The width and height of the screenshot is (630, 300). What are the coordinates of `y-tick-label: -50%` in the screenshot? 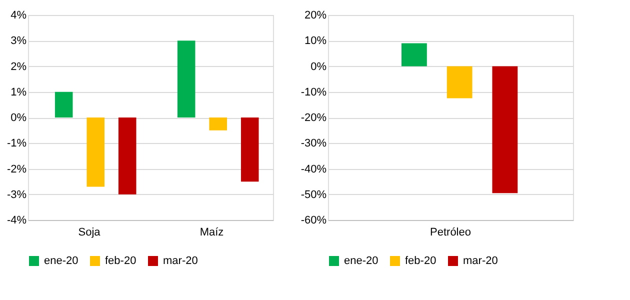 It's located at (313, 194).